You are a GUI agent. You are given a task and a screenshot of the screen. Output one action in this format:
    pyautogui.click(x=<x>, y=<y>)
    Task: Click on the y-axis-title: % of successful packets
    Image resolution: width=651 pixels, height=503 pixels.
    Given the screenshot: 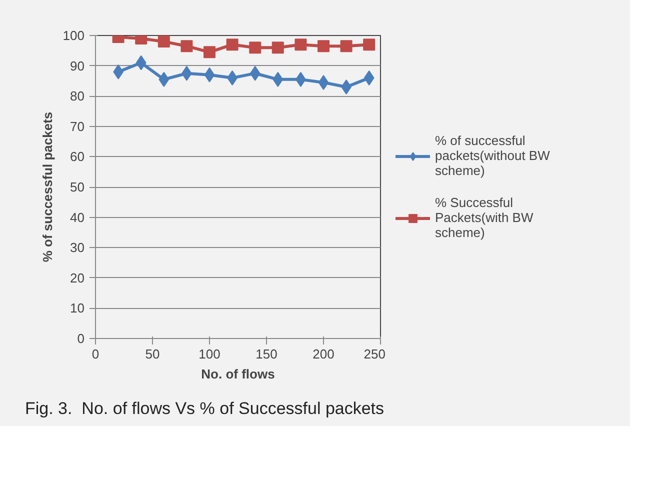 What is the action you would take?
    pyautogui.click(x=47, y=187)
    